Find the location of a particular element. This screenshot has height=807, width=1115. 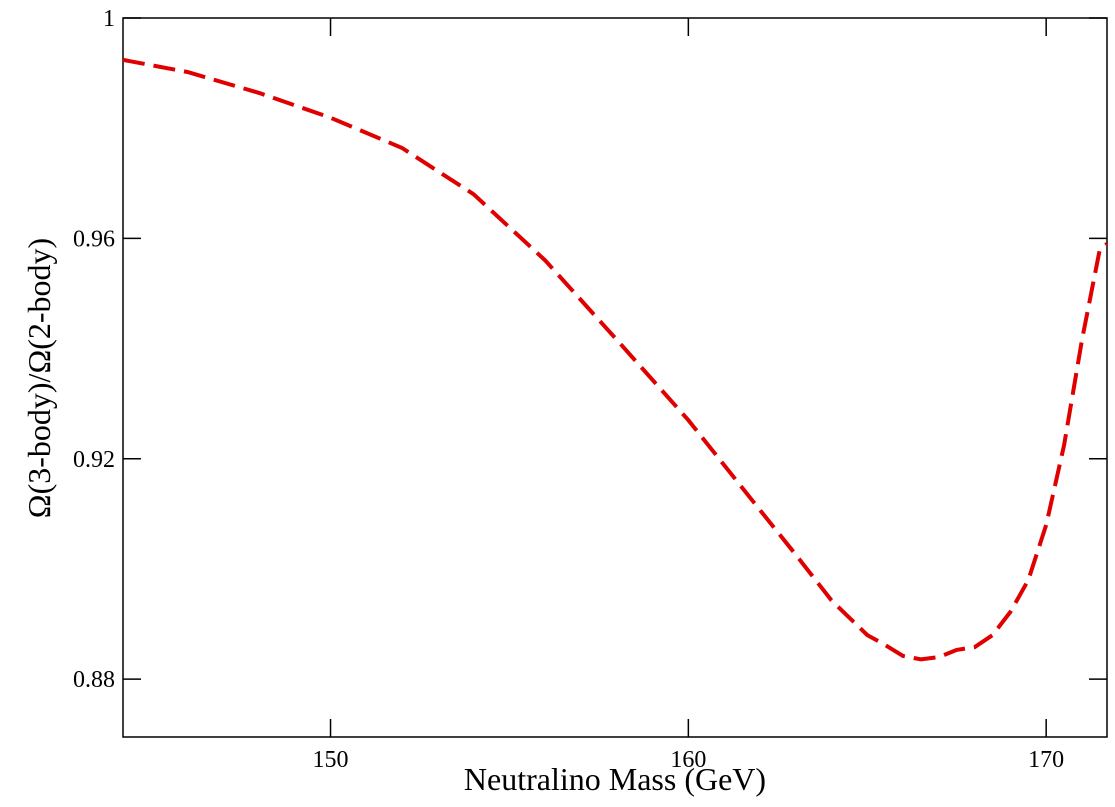

y-axis-label: Ω(3-body)/Ω(2-body) is located at coordinates (39, 378).